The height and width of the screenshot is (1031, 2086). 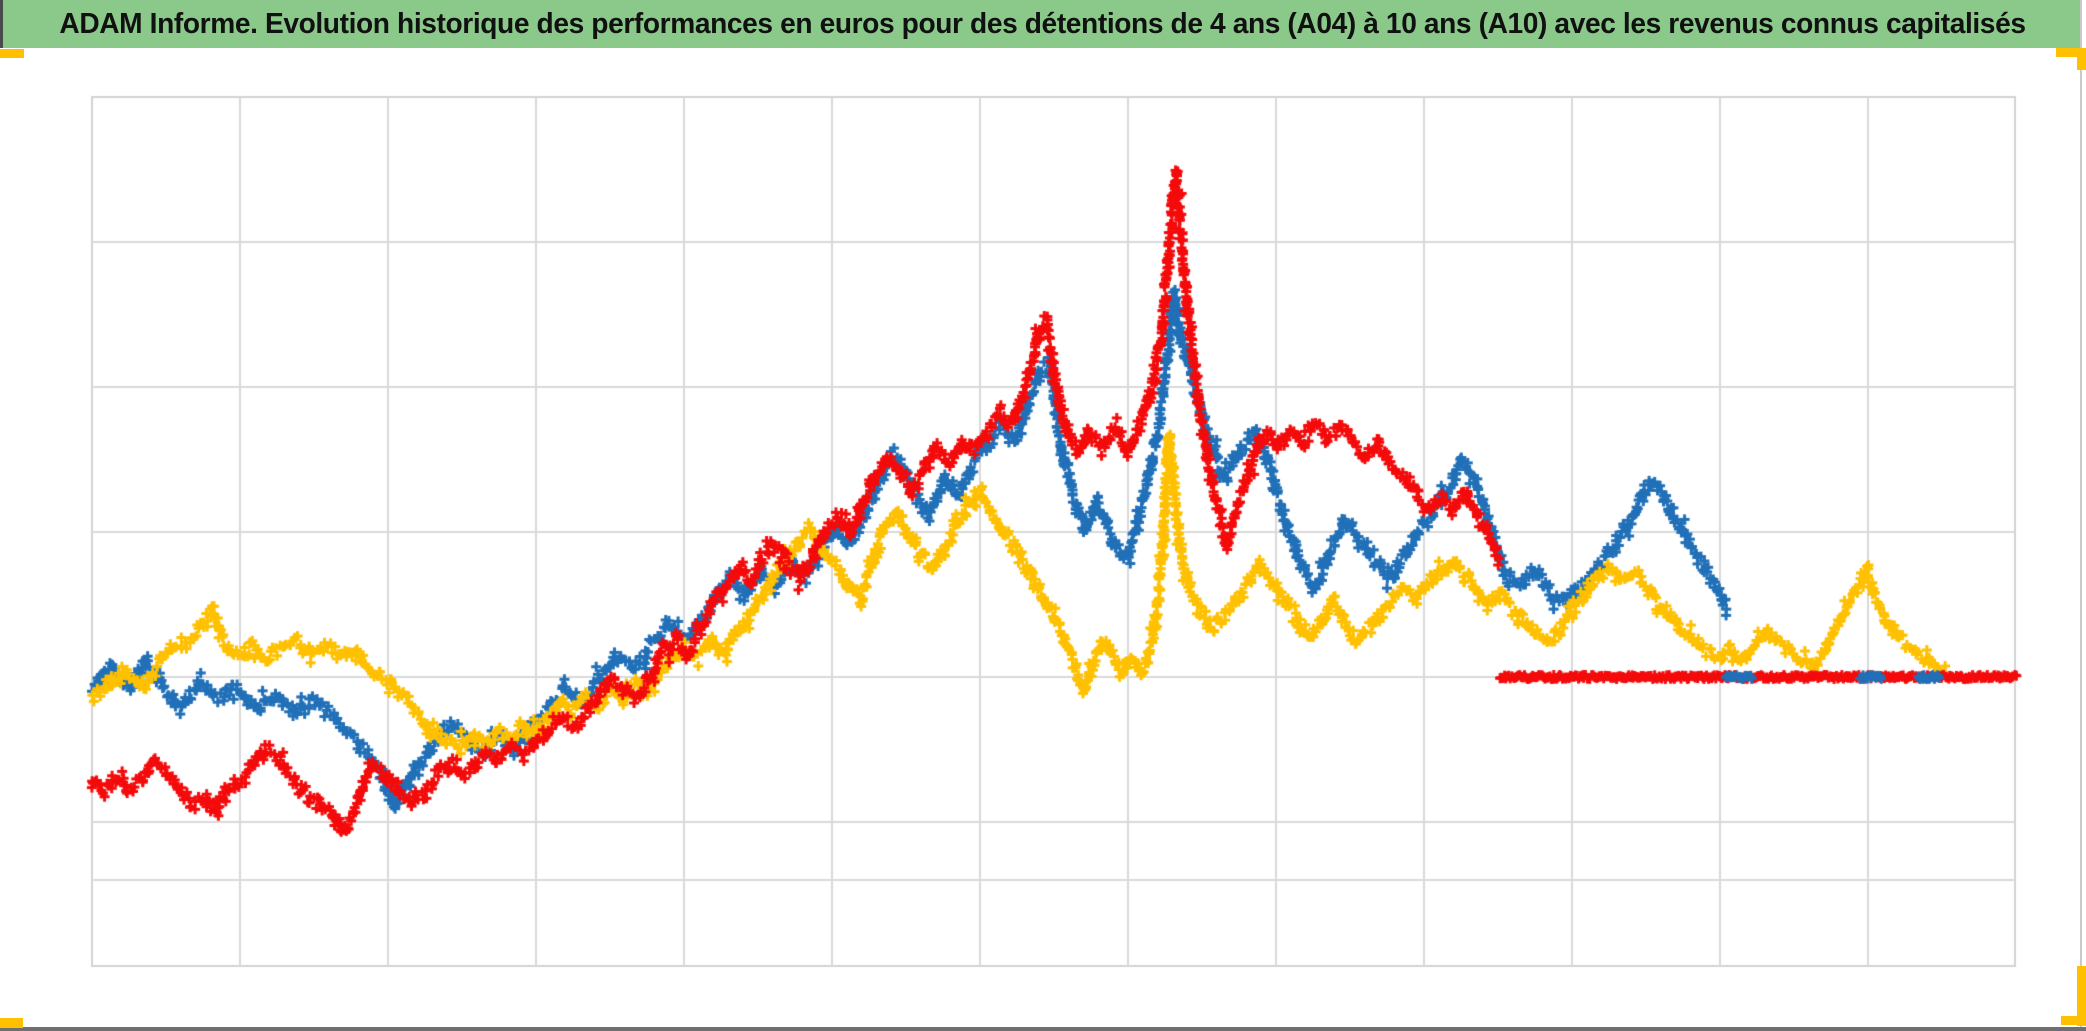 What do you see at coordinates (2071, 59) in the screenshot?
I see `selection-corner-top-right` at bounding box center [2071, 59].